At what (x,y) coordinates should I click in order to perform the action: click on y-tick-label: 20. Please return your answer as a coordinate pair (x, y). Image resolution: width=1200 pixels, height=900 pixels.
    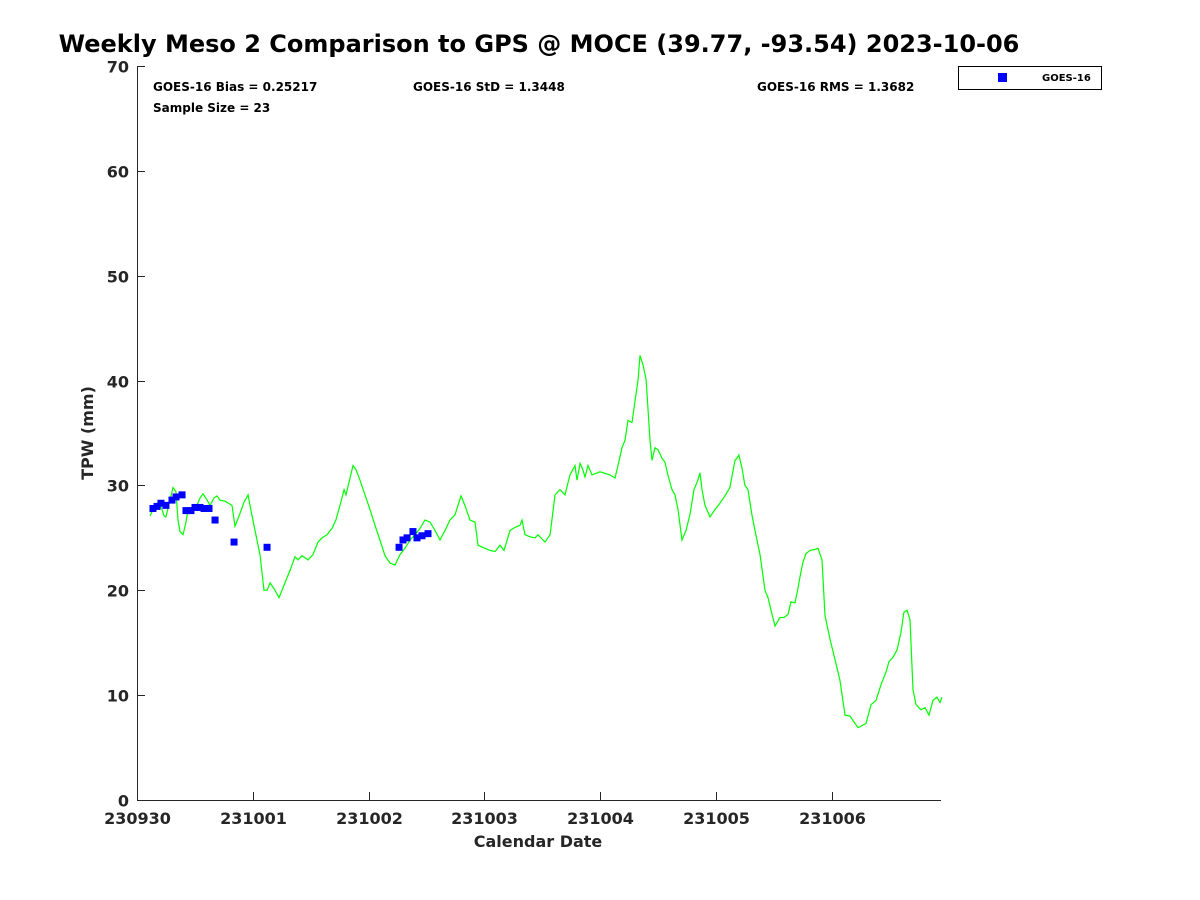
    Looking at the image, I should click on (118, 591).